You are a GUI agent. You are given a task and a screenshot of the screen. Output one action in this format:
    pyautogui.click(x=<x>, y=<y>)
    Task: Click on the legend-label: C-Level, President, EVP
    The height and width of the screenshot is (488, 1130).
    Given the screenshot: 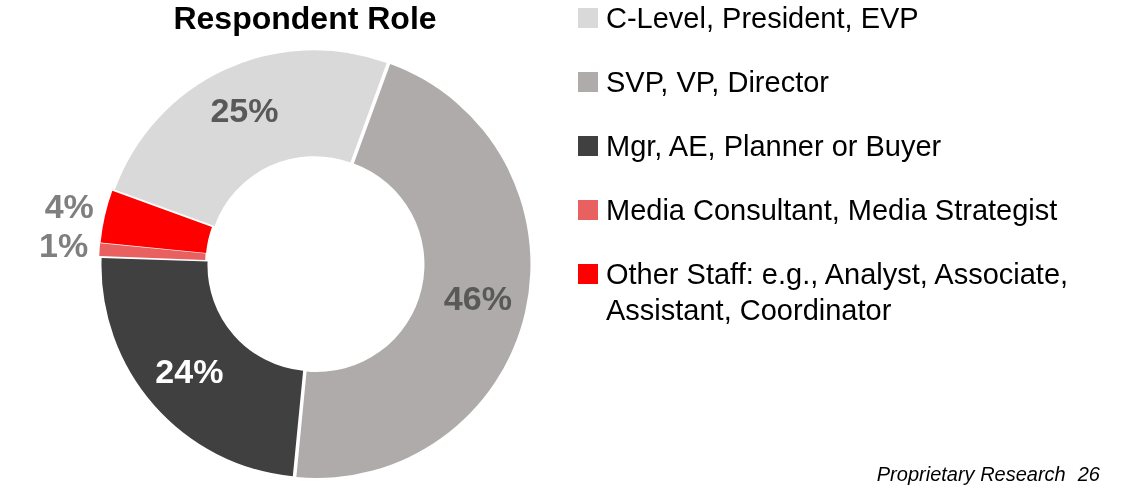 What is the action you would take?
    pyautogui.click(x=762, y=18)
    